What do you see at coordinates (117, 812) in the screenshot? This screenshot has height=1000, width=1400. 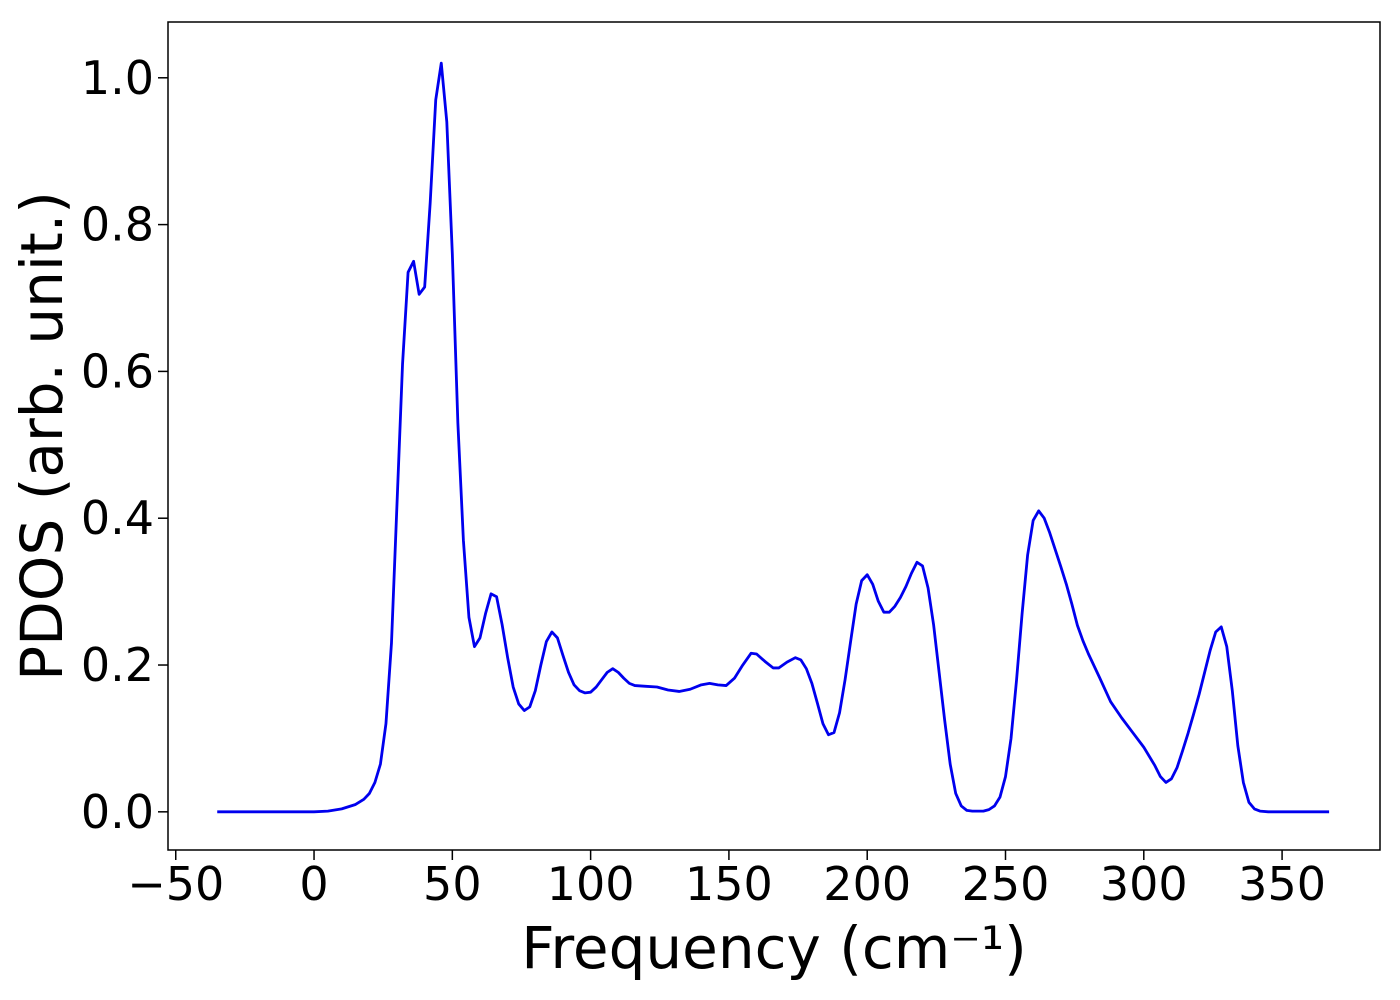 I see `y-tick-label: 0.0` at bounding box center [117, 812].